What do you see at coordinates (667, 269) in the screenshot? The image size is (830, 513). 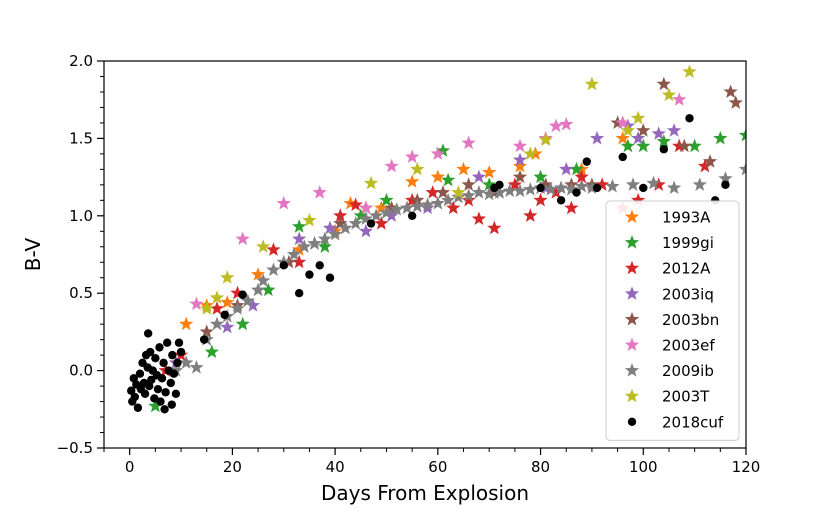 I see `legend-item: 2012A` at bounding box center [667, 269].